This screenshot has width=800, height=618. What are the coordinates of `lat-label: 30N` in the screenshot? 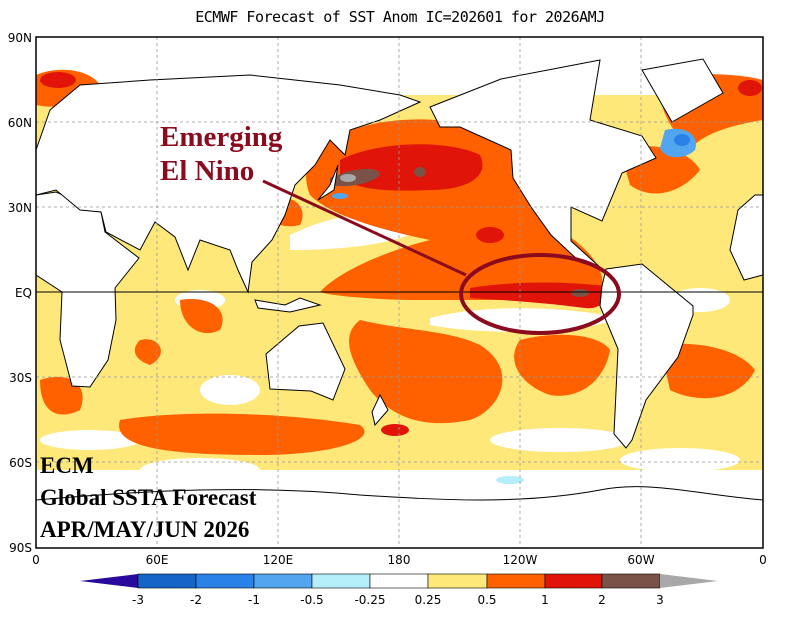 It's located at (20, 208).